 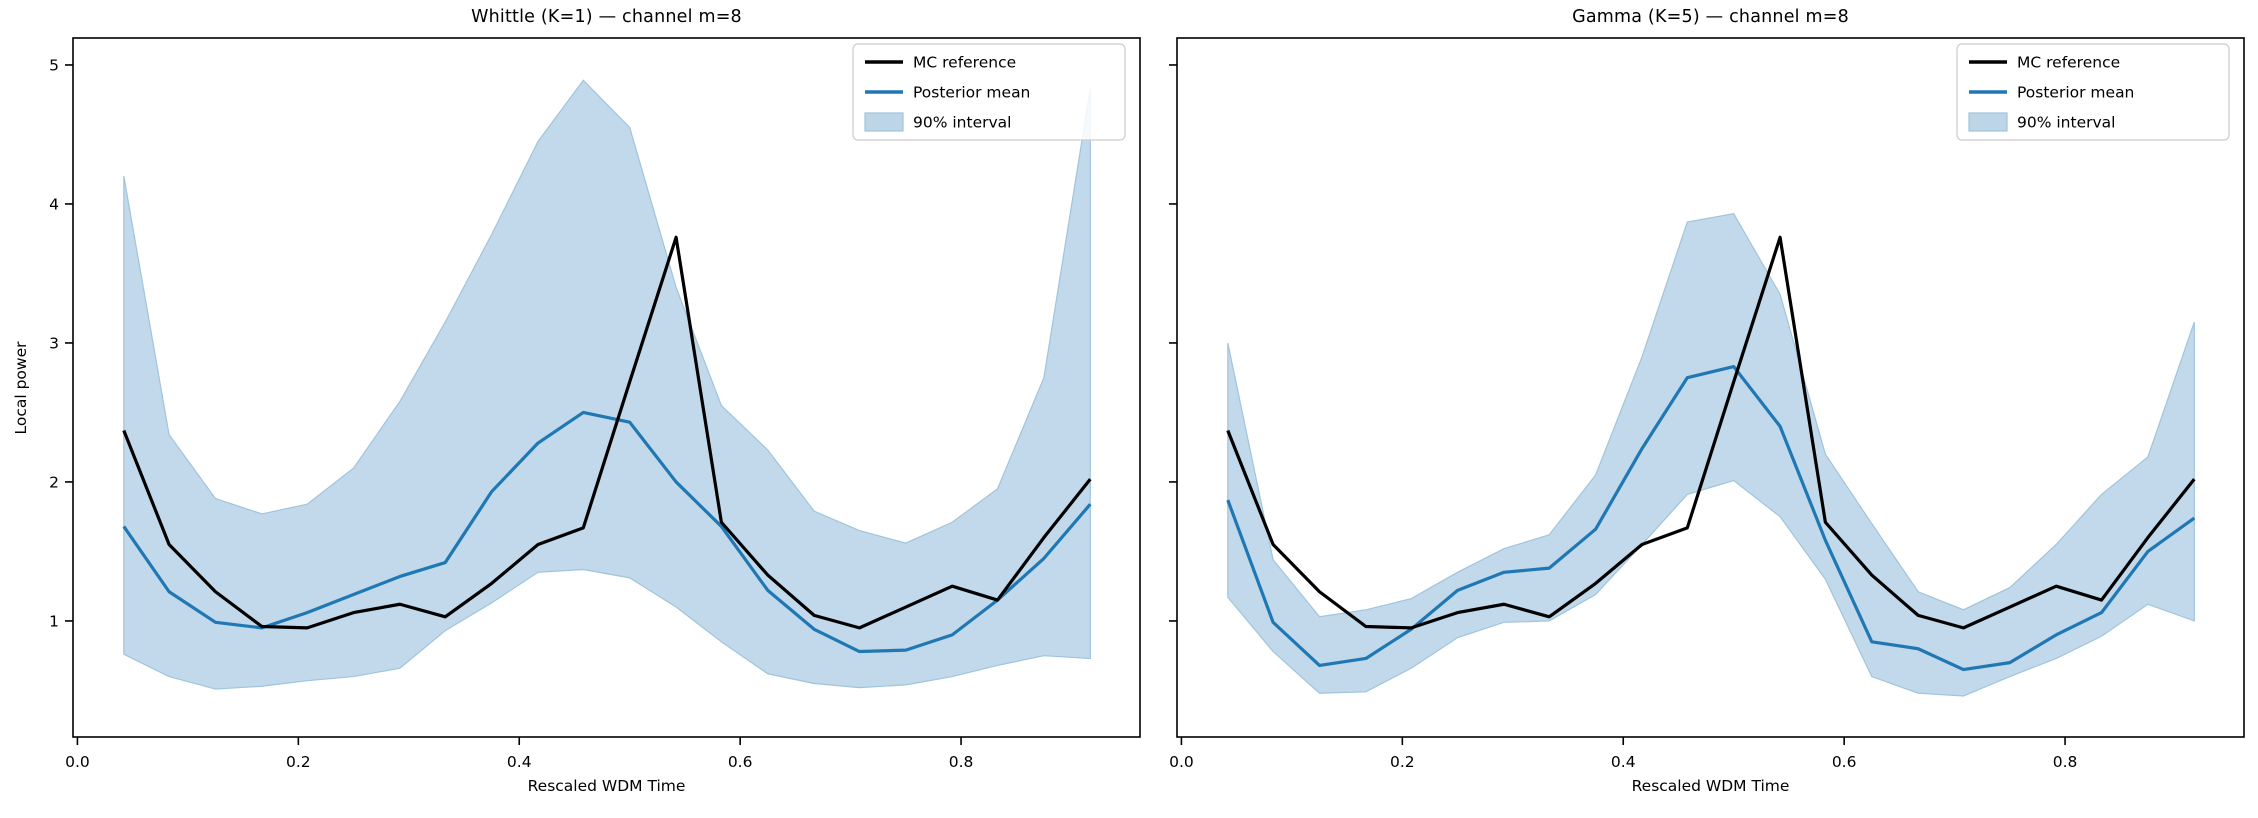 What do you see at coordinates (54, 482) in the screenshot?
I see `y-tick-label: 2` at bounding box center [54, 482].